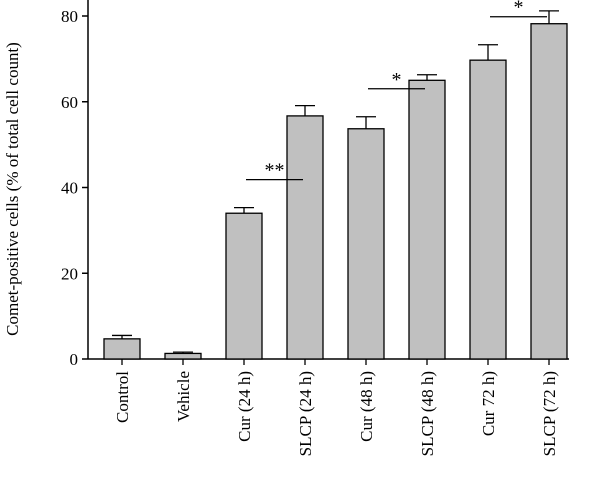  What do you see at coordinates (69, 102) in the screenshot?
I see `y-tick-label: 60` at bounding box center [69, 102].